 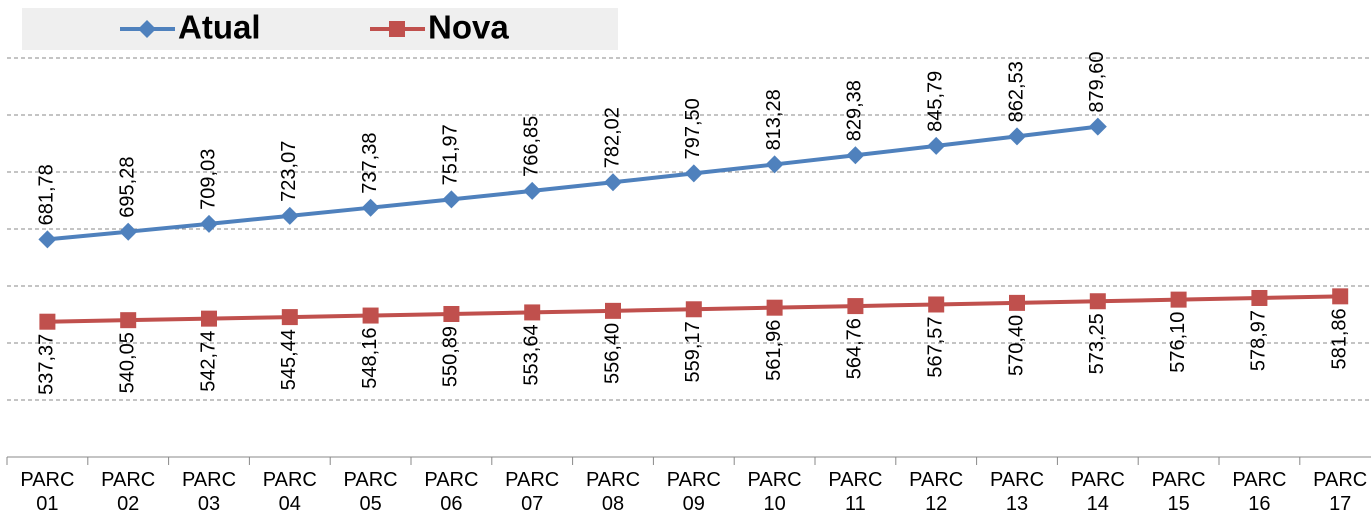 What do you see at coordinates (936, 492) in the screenshot?
I see `x-tick-label: PARC 12` at bounding box center [936, 492].